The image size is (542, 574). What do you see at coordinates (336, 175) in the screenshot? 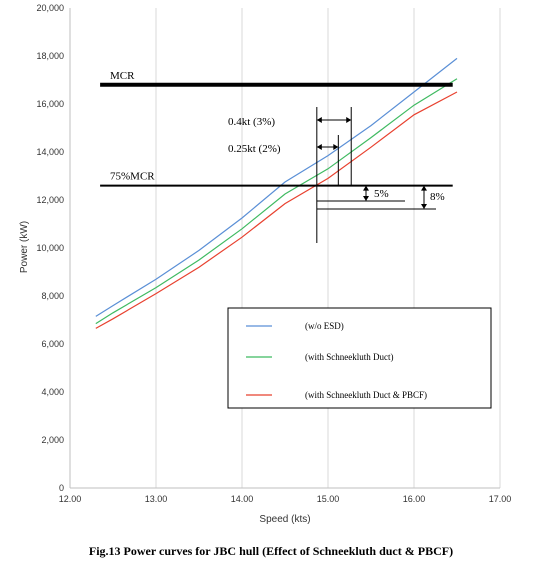
I see `annotations: 0.4kt (3%) 0.25kt (2%) 5% 8%` at bounding box center [336, 175].